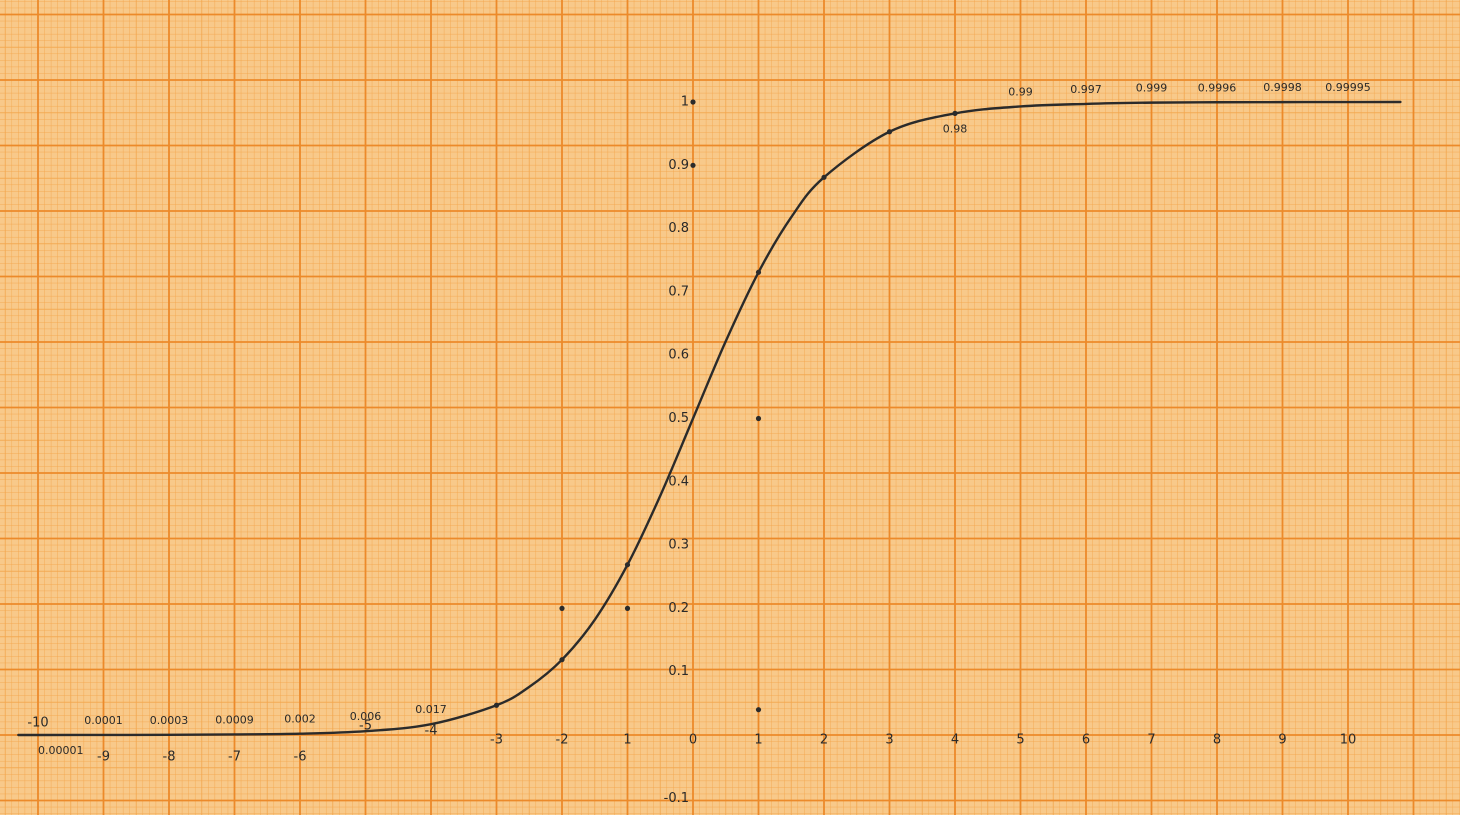 Image resolution: width=1460 pixels, height=815 pixels. What do you see at coordinates (169, 757) in the screenshot?
I see `x-tick-label: -8` at bounding box center [169, 757].